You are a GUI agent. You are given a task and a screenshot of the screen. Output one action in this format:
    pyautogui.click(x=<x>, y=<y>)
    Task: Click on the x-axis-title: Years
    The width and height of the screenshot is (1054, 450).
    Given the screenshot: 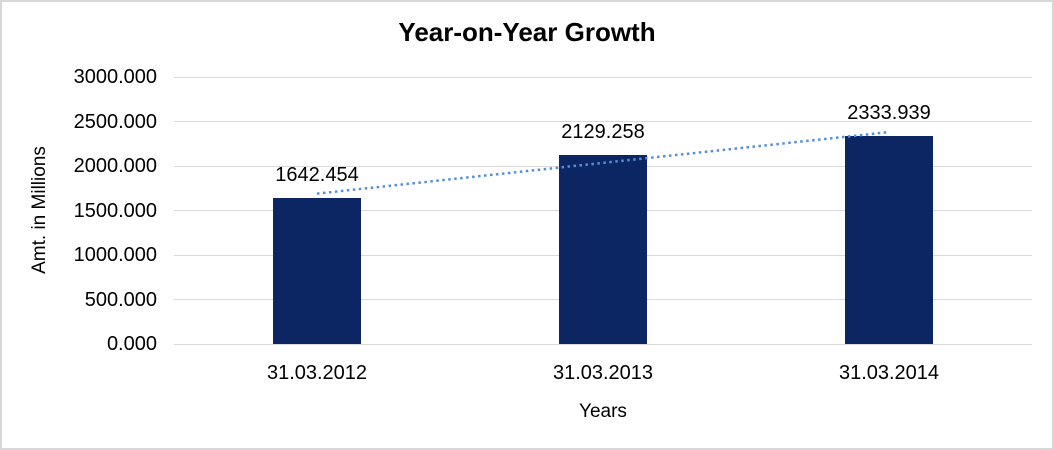 What is the action you would take?
    pyautogui.click(x=603, y=411)
    